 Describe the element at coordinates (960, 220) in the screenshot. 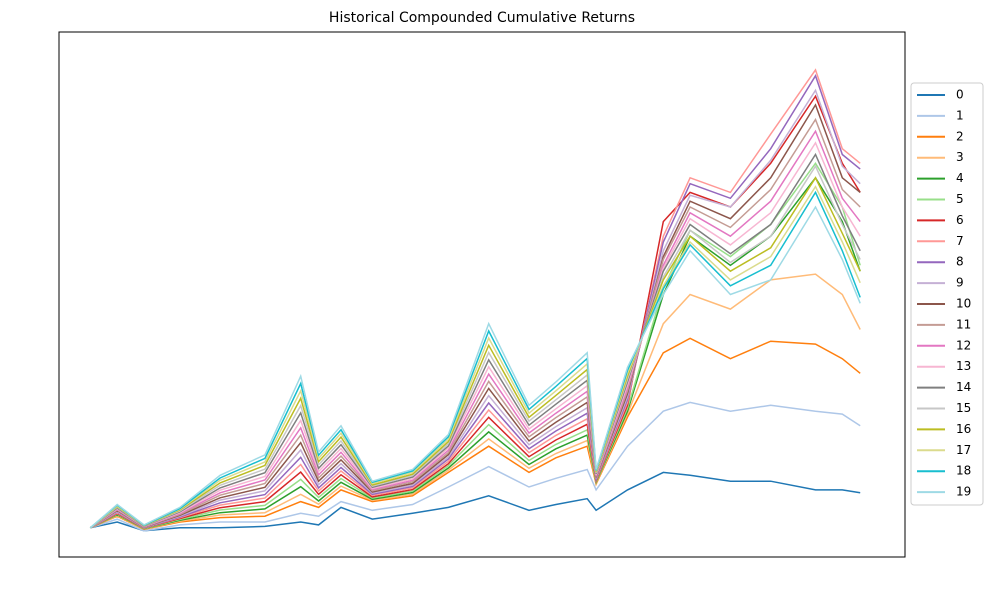

I see `legend-label: 6` at that location.